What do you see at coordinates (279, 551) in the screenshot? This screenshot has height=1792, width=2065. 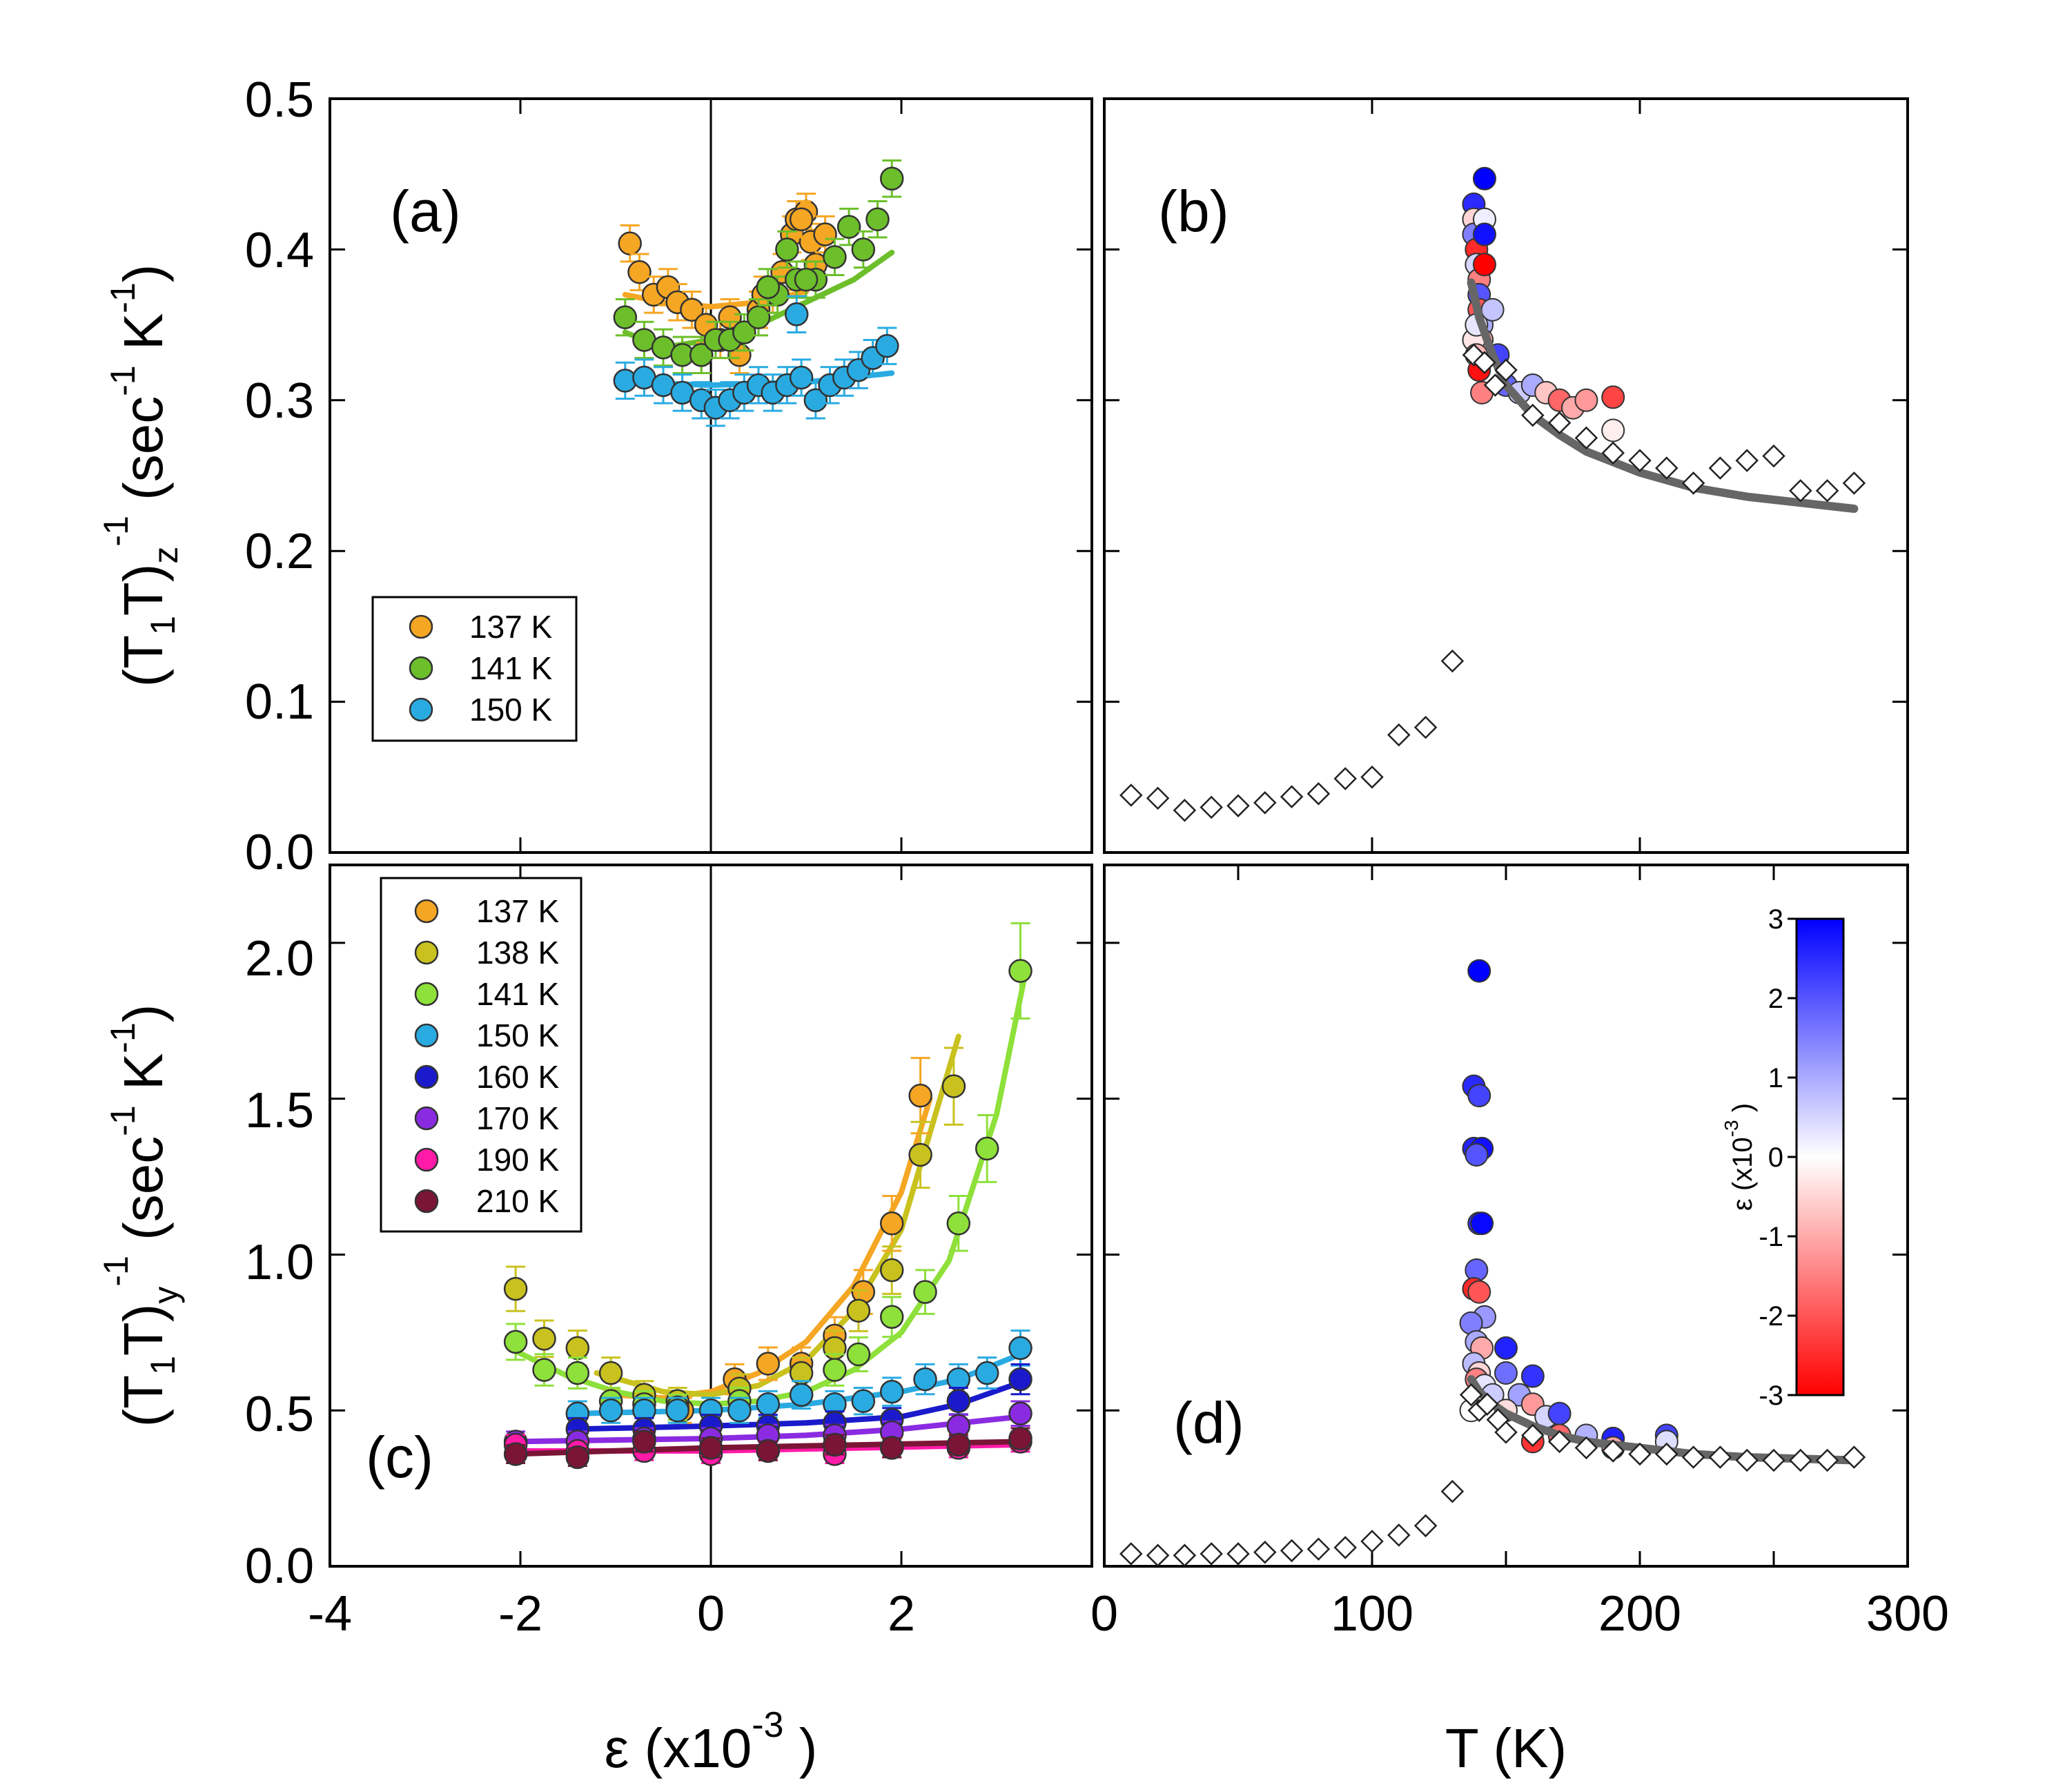 I see `ytick-label: 0.2` at bounding box center [279, 551].